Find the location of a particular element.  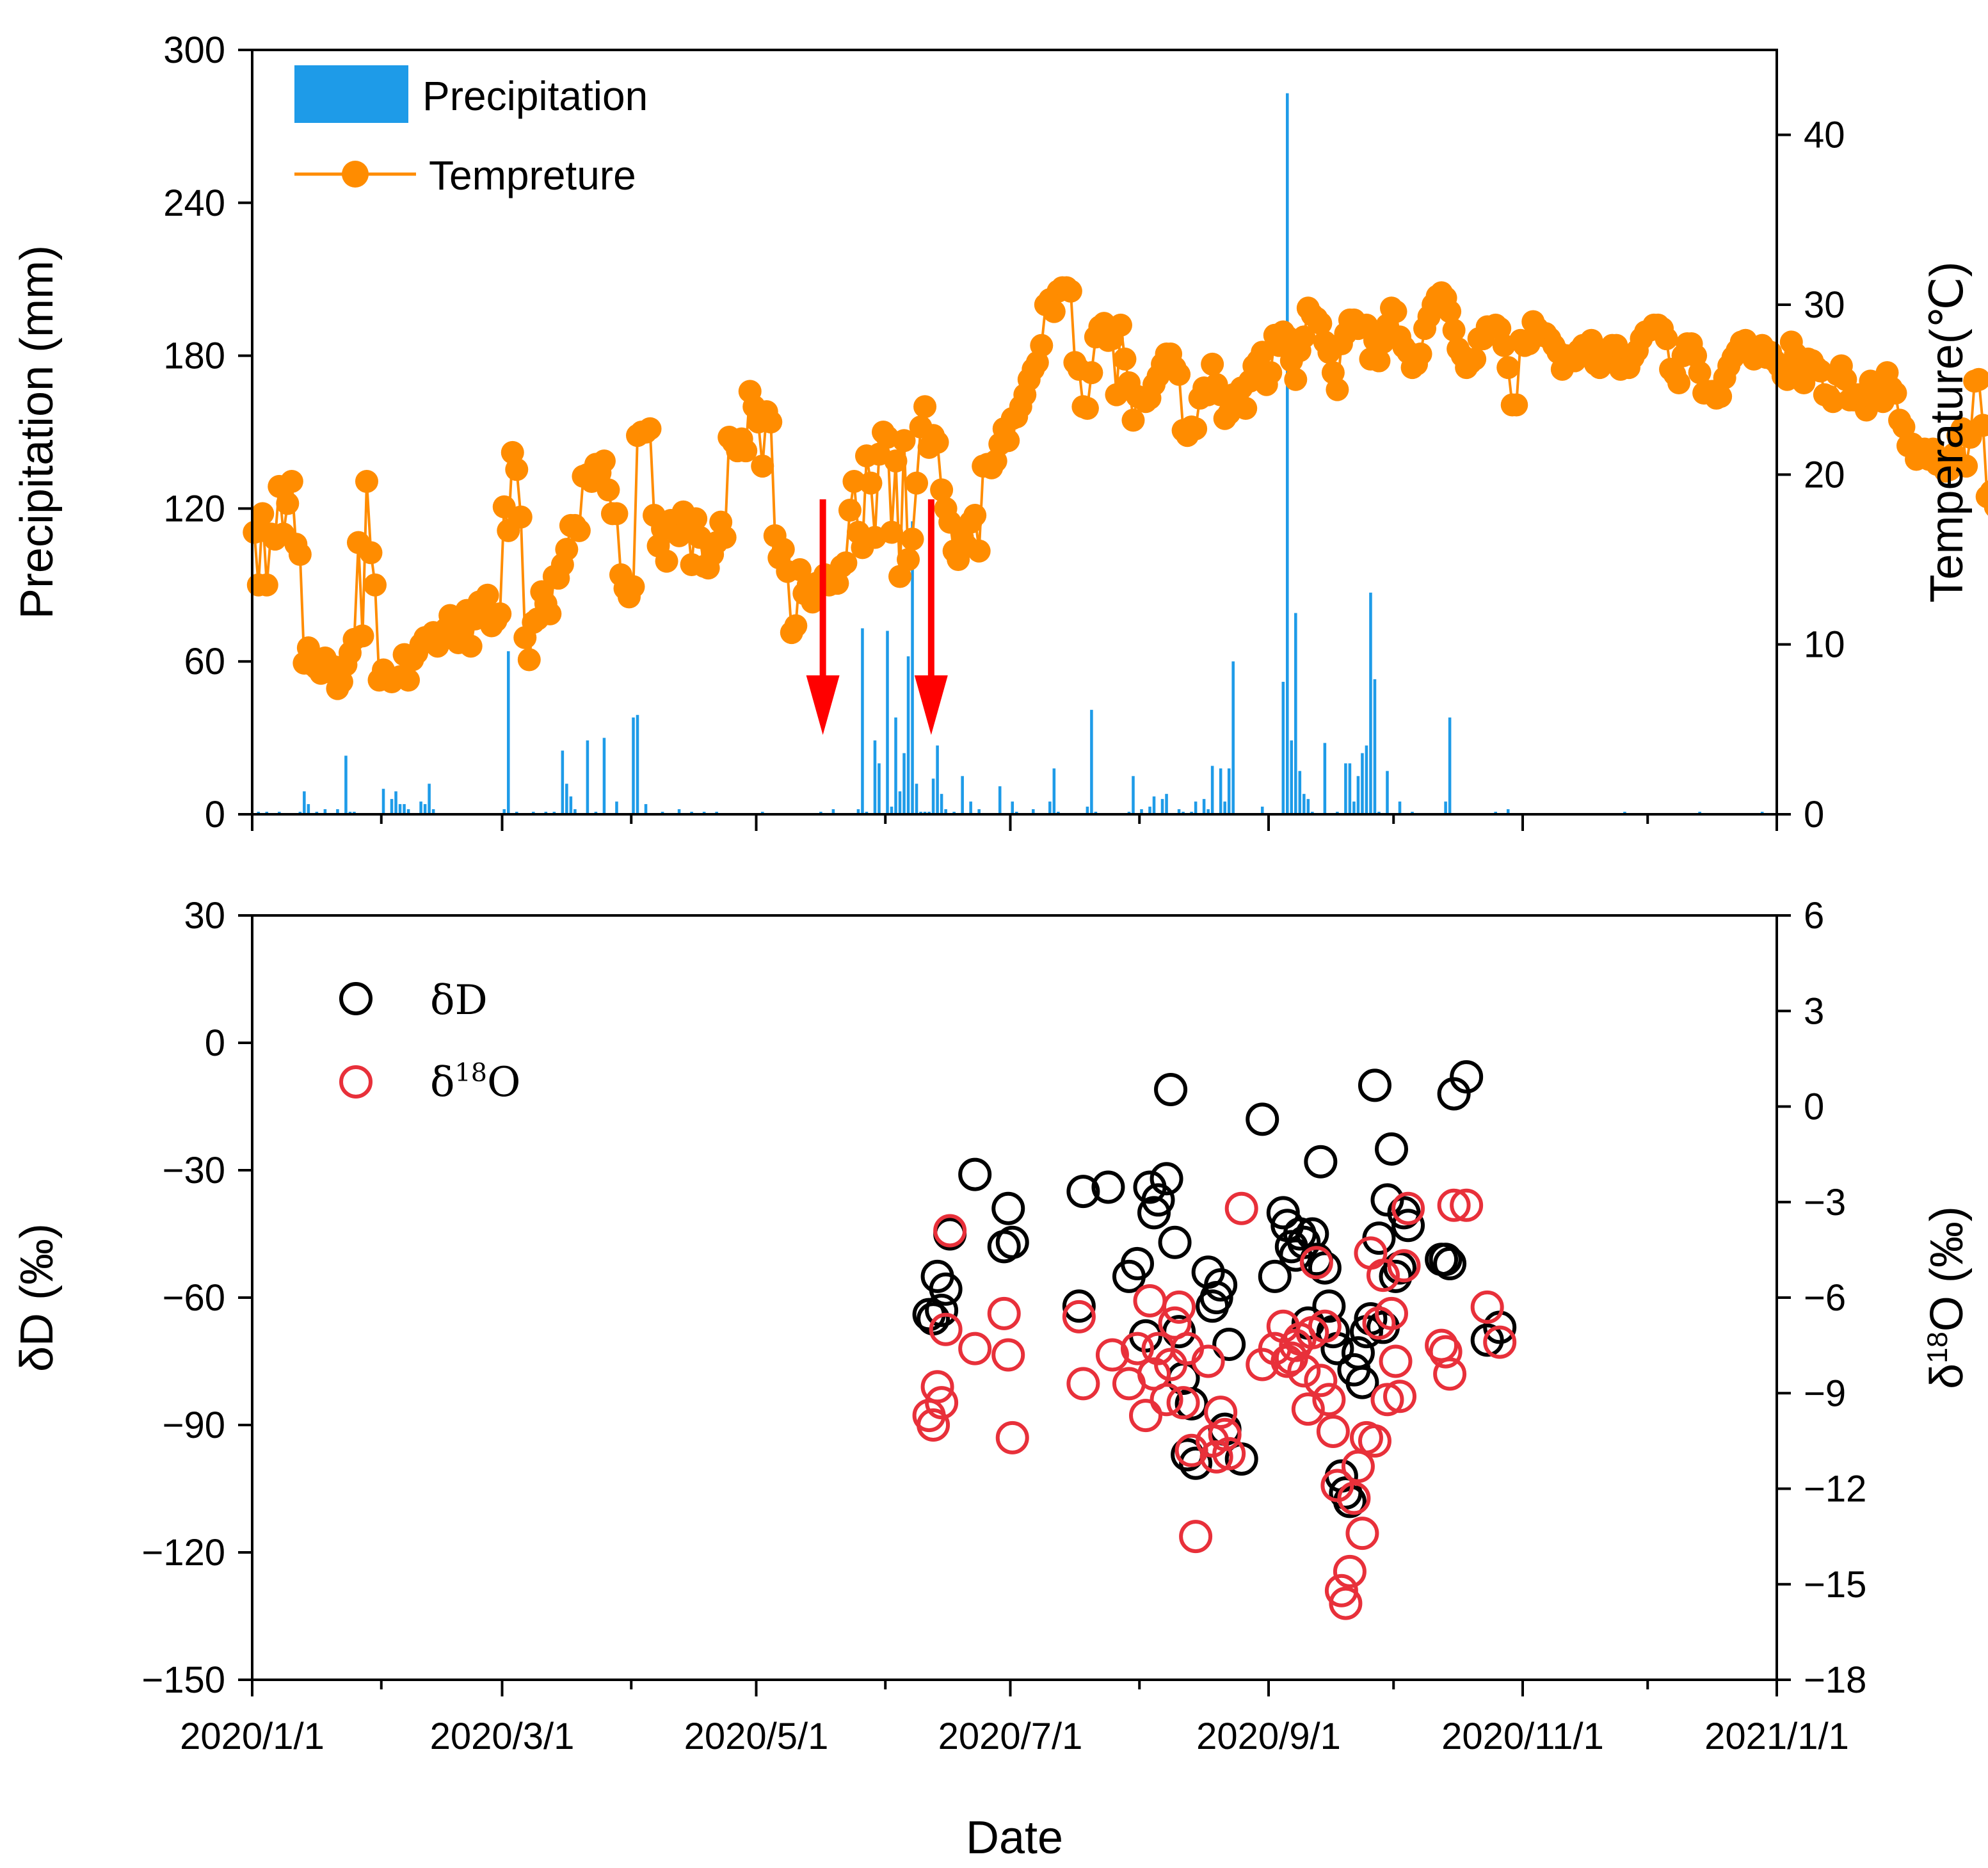

right-tick-label: 3 is located at coordinates (1814, 1011).